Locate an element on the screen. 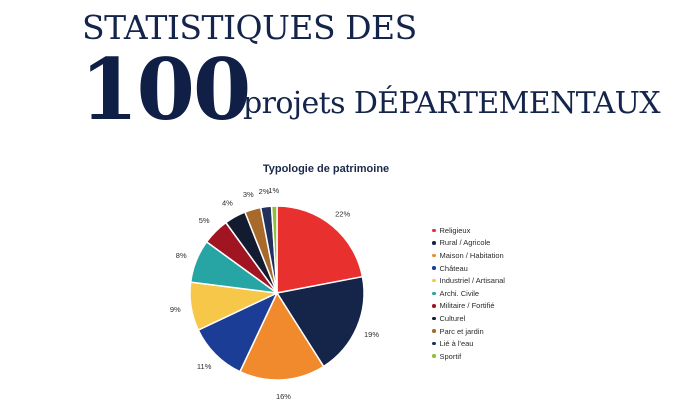  title-rest: projets DÉPARTEMENTAUX is located at coordinates (452, 103).